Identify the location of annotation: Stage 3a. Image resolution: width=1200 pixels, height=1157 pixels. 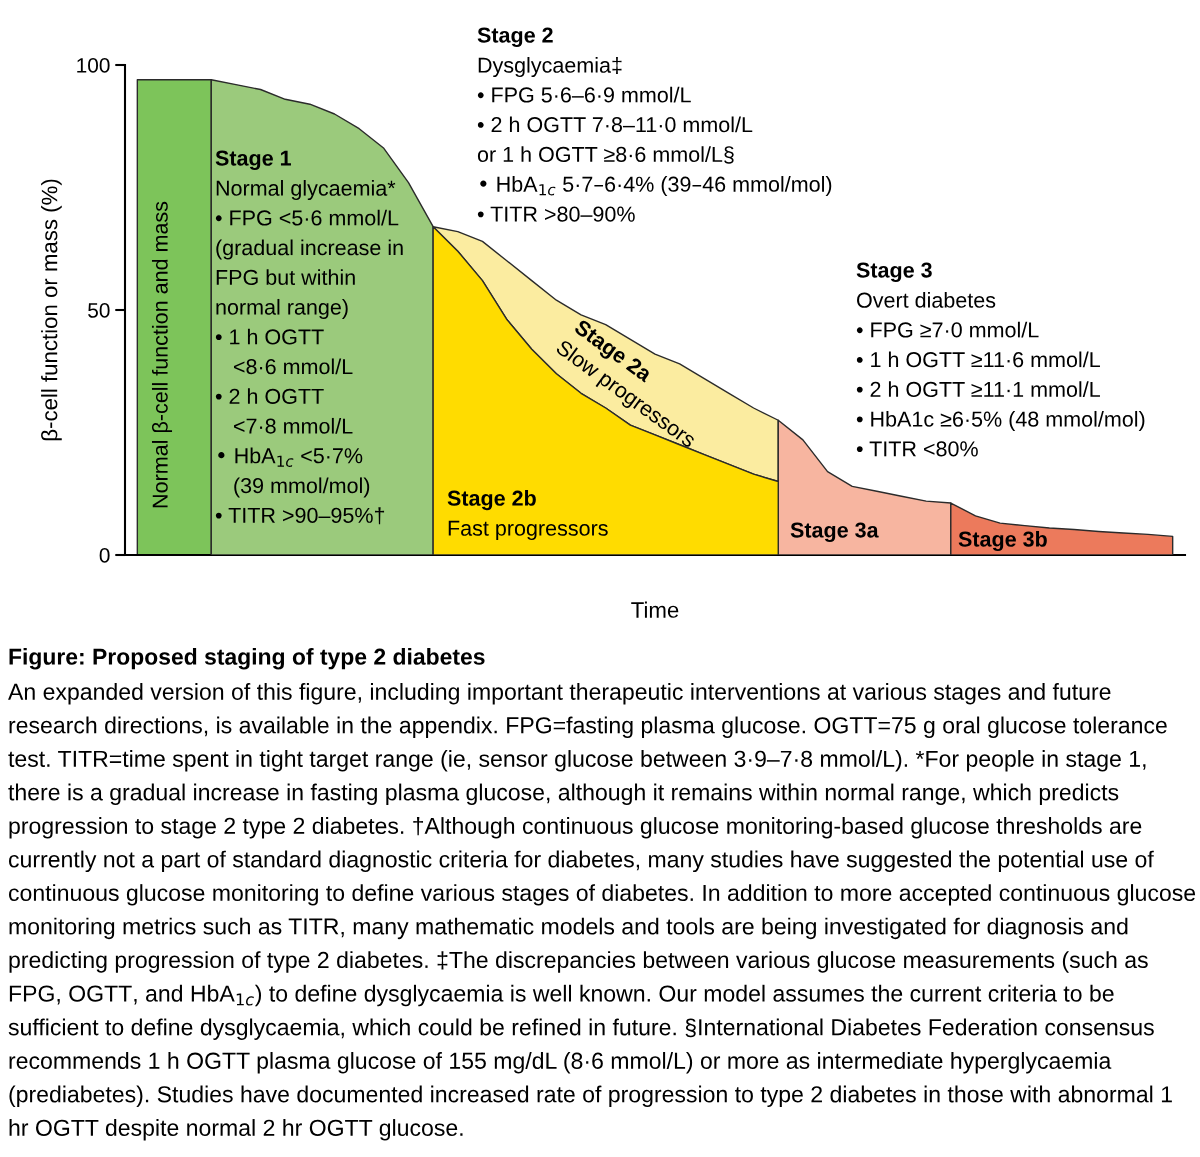
(834, 532).